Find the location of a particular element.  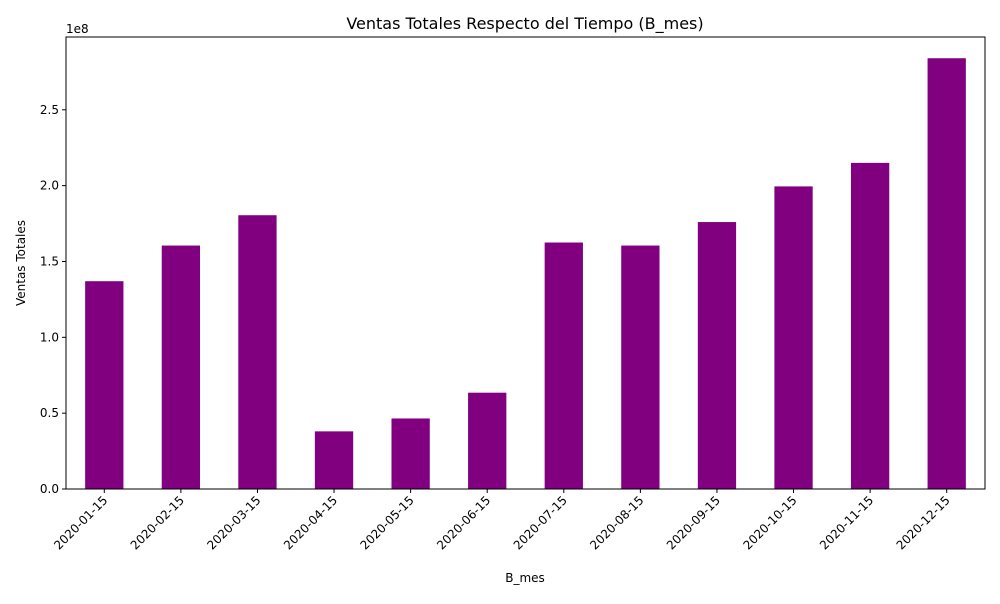

y-axis-label: Ventas Totales is located at coordinates (21, 263).